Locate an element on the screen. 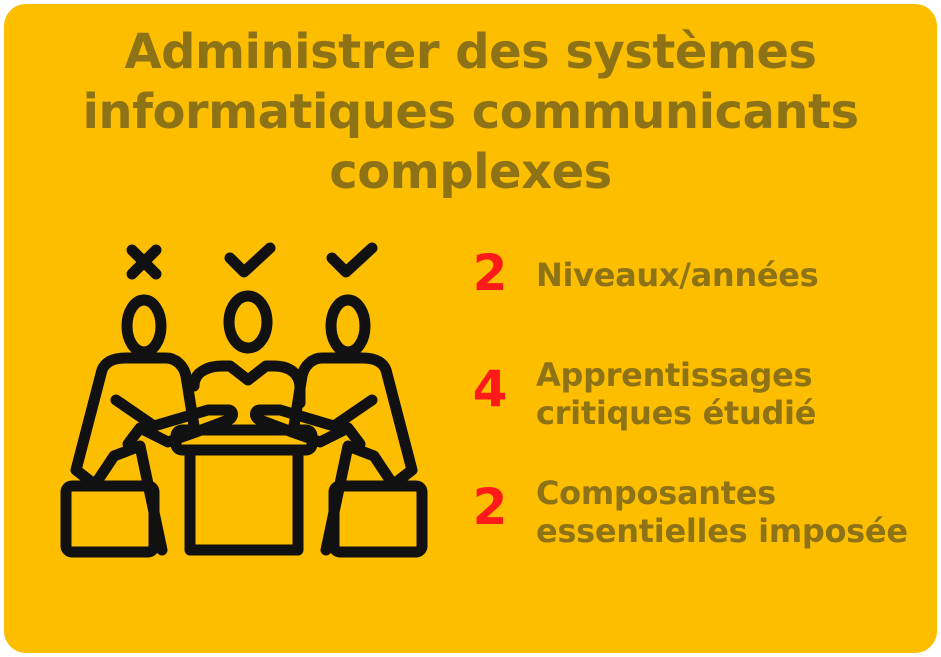 The width and height of the screenshot is (941, 657). stat-label-line: essentielles imposée is located at coordinates (722, 531).